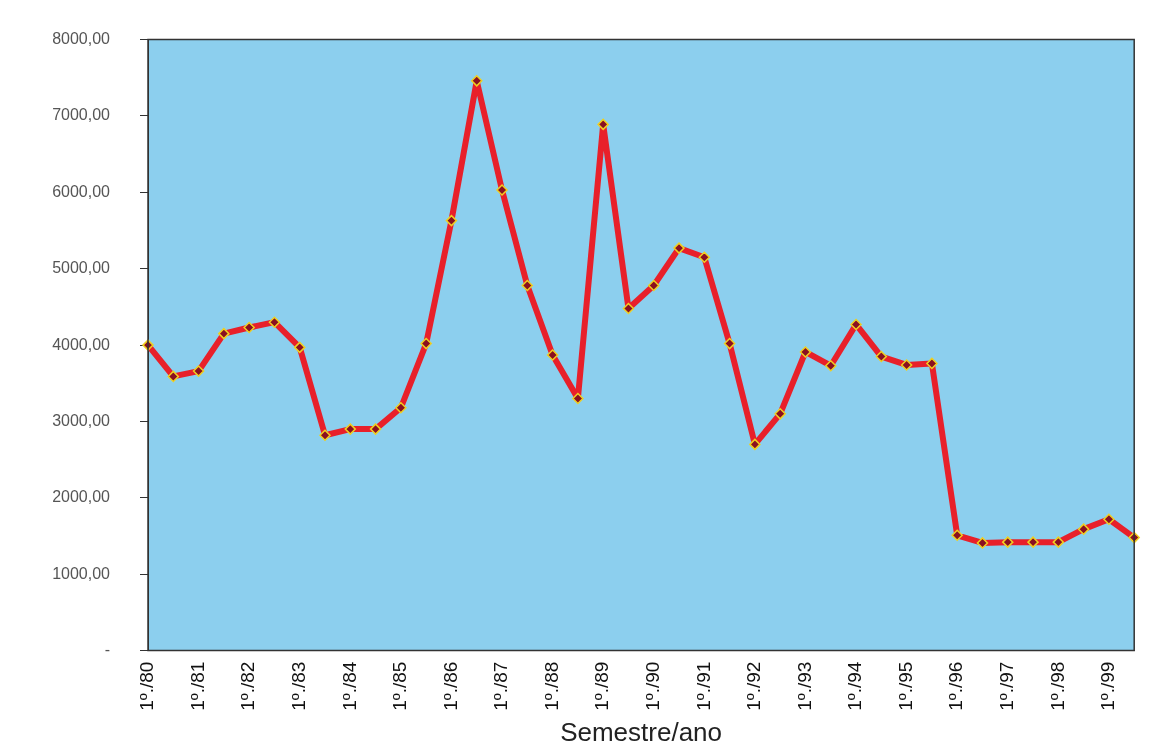 The height and width of the screenshot is (753, 1160). I want to click on x-tick-label: 1º./88, so click(551, 686).